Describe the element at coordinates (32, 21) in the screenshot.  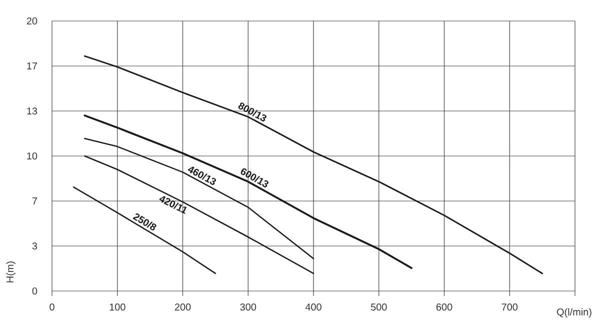
I see `y-tick-label: 20` at that location.